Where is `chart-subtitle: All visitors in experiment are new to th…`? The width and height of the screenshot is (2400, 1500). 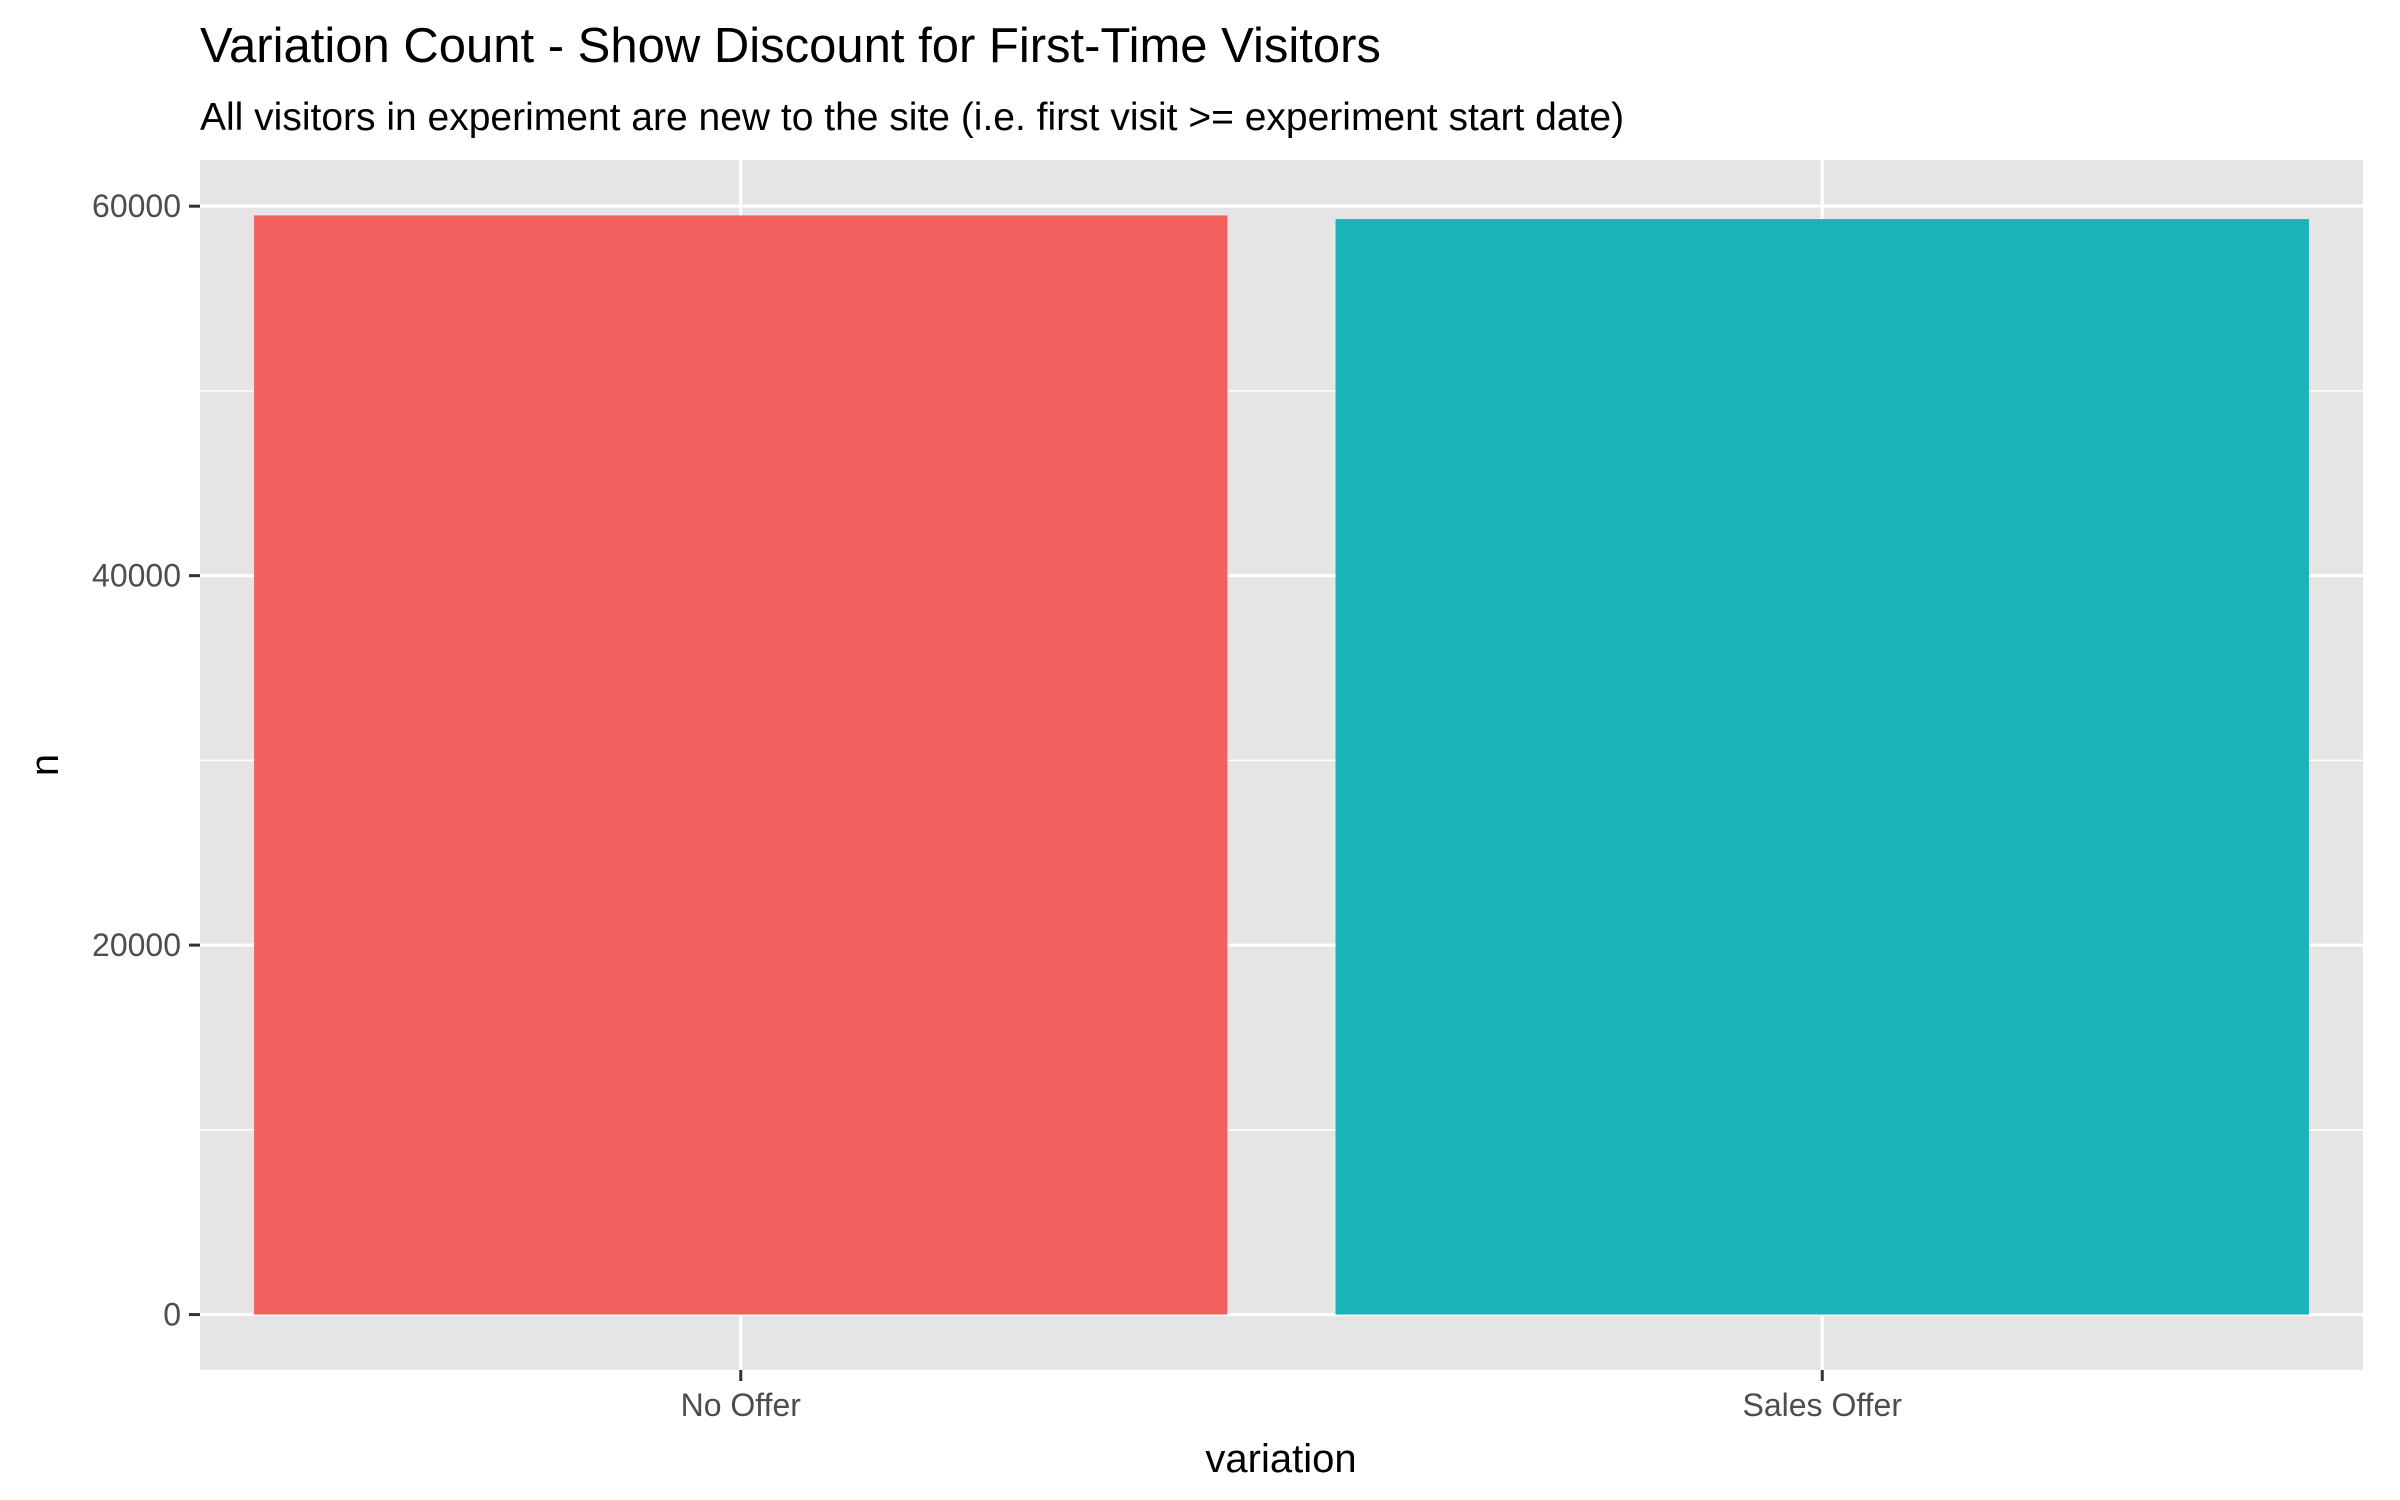 chart-subtitle: All visitors in experiment are new to th… is located at coordinates (912, 117).